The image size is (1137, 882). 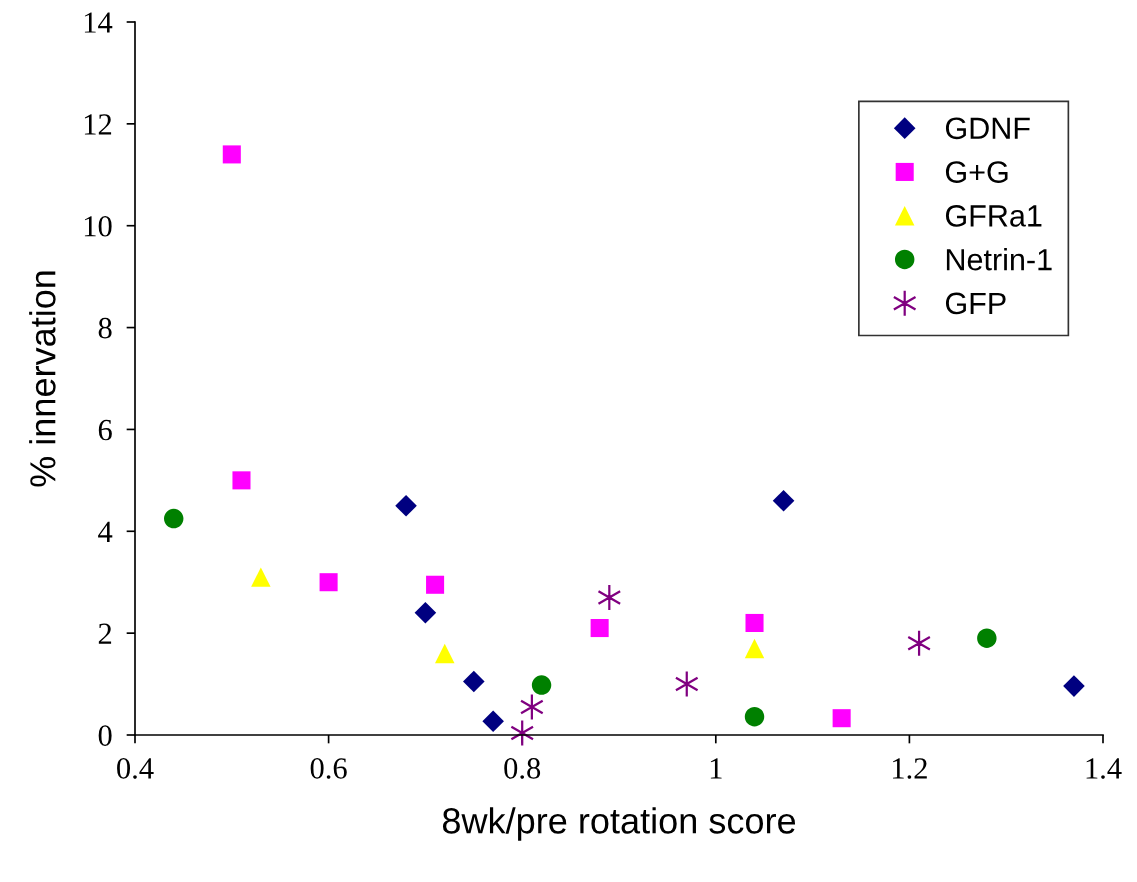 What do you see at coordinates (999, 259) in the screenshot?
I see `legend-label: Netrin-1` at bounding box center [999, 259].